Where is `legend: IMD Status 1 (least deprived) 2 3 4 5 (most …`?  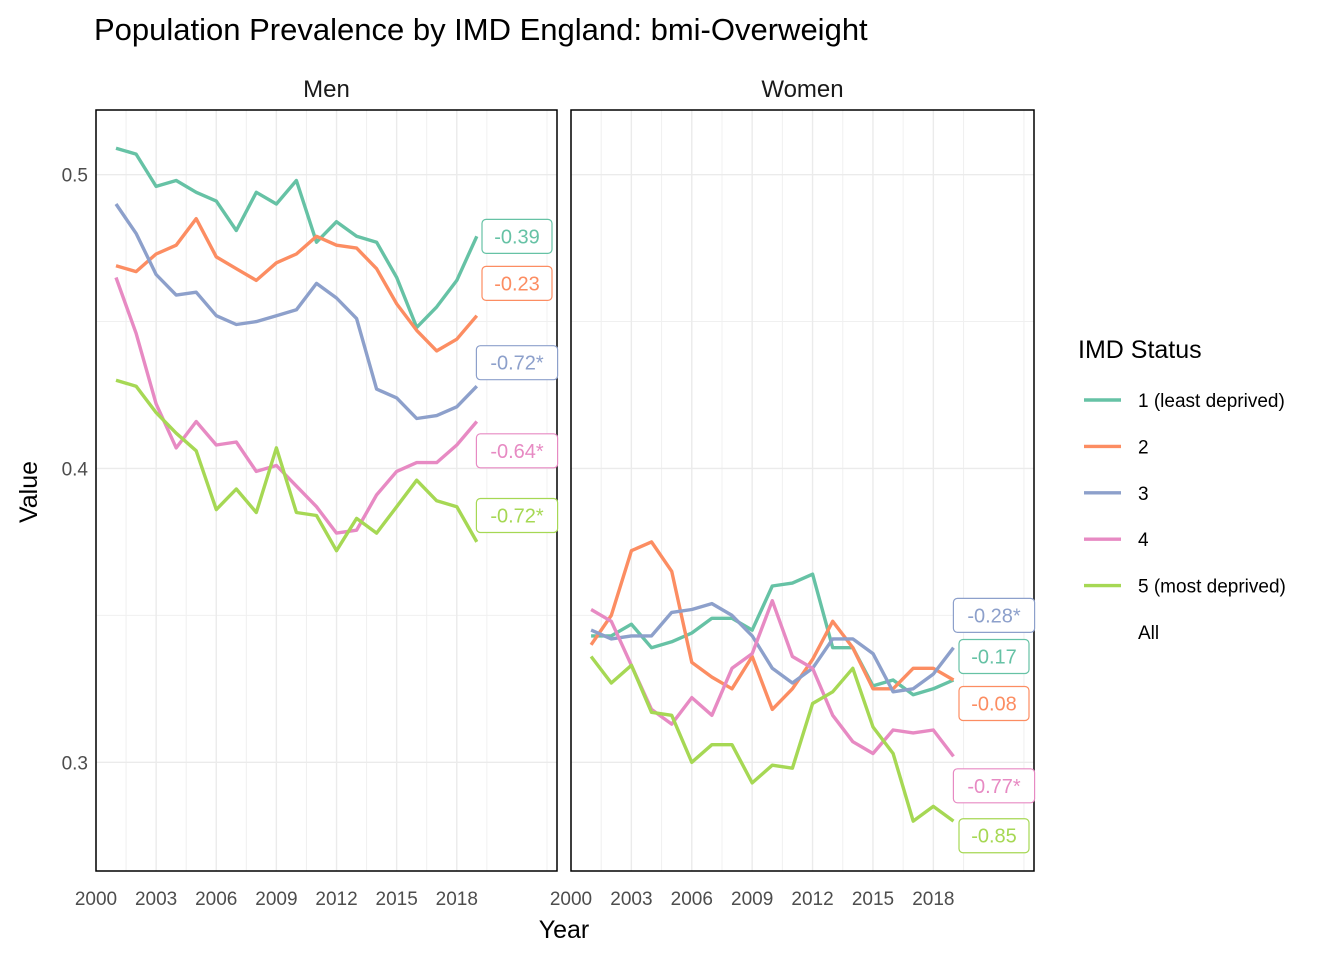 legend: IMD Status 1 (least deprived) 2 3 4 5 (most … is located at coordinates (1182, 490).